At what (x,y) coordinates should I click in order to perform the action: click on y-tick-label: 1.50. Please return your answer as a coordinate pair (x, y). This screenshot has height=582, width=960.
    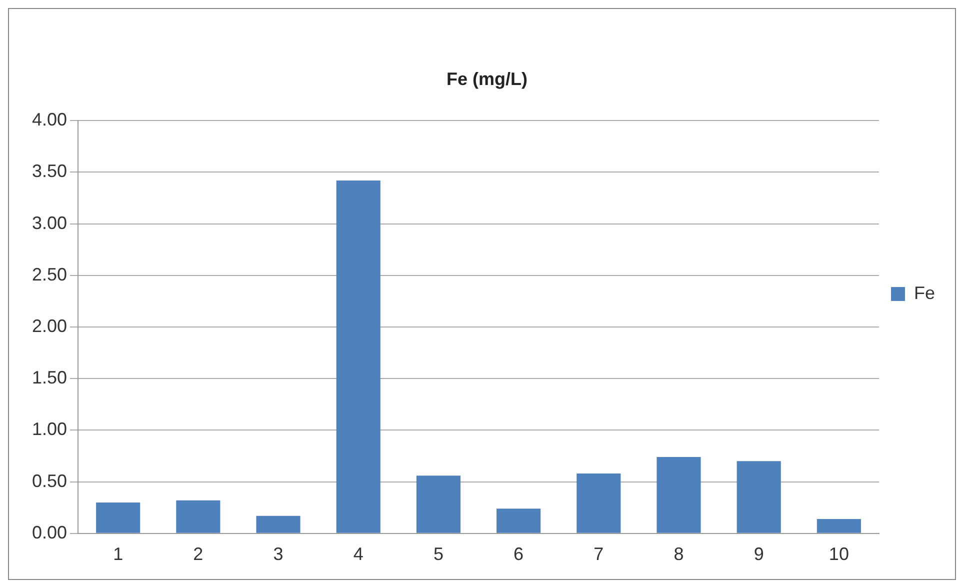
    Looking at the image, I should click on (50, 378).